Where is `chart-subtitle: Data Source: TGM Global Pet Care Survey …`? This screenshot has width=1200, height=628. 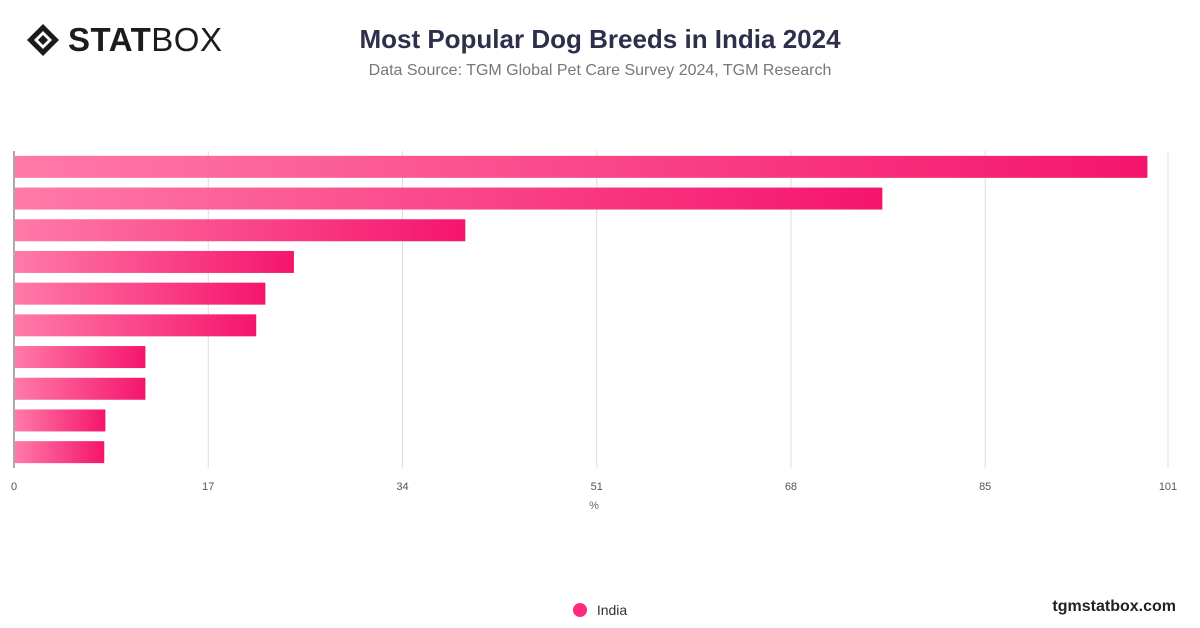
chart-subtitle: Data Source: TGM Global Pet Care Survey … is located at coordinates (600, 70).